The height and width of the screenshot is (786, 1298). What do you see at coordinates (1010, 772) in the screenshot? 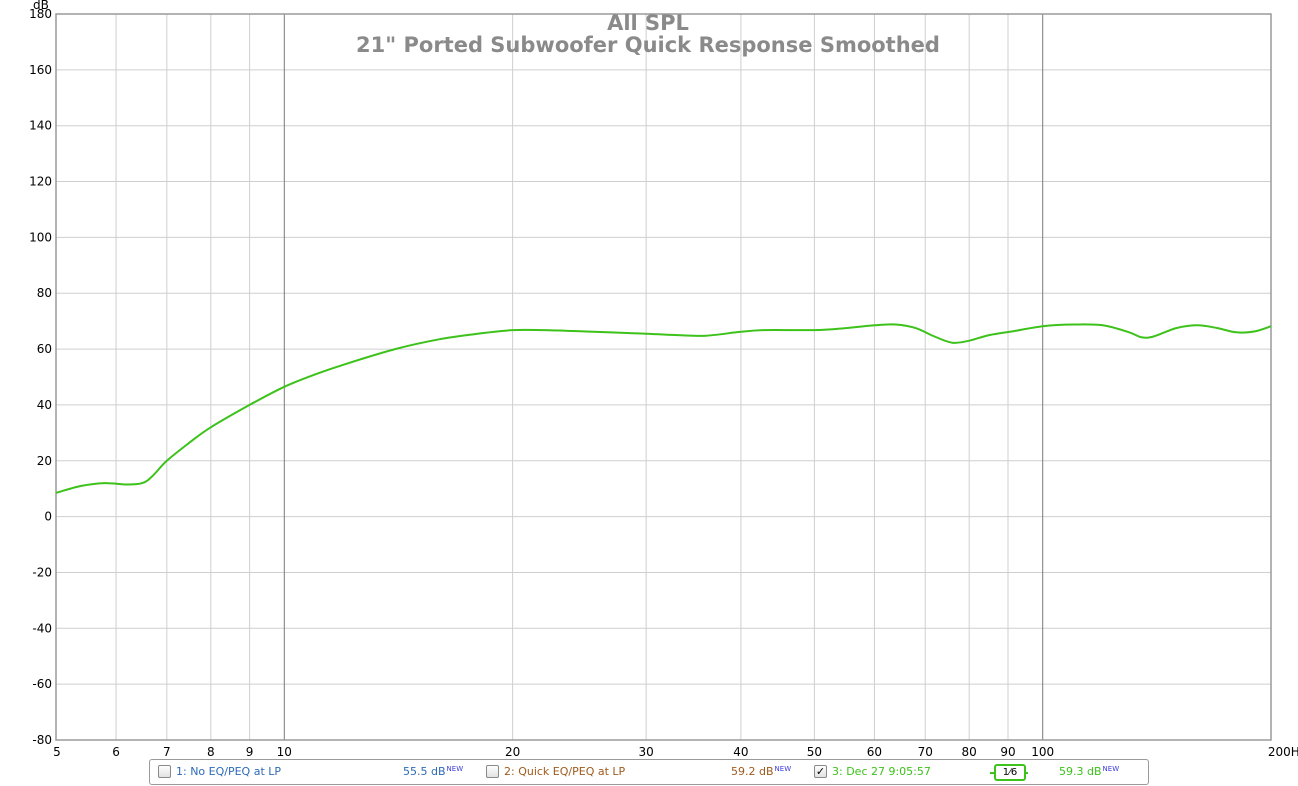
I see `smoothing-badge: 1⁄6` at bounding box center [1010, 772].